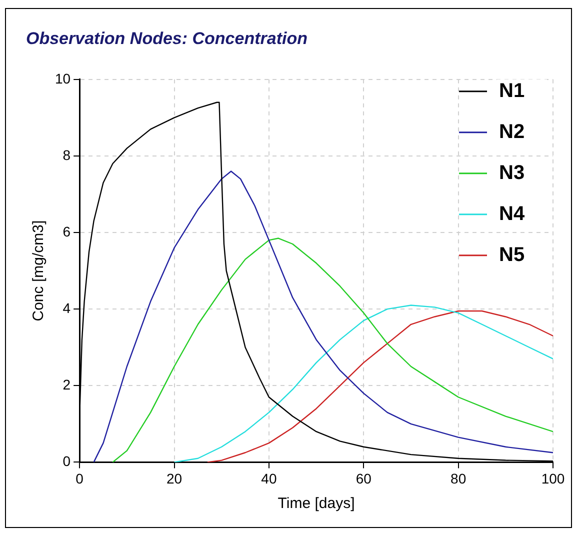 The width and height of the screenshot is (583, 538). I want to click on legend-label: N2, so click(512, 131).